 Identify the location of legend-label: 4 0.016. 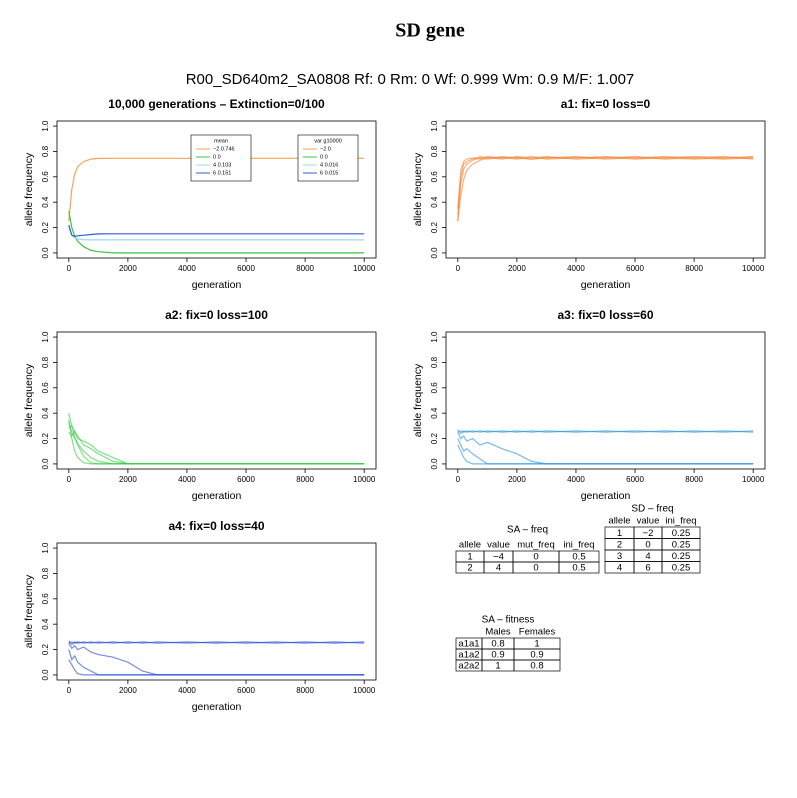
(329, 165).